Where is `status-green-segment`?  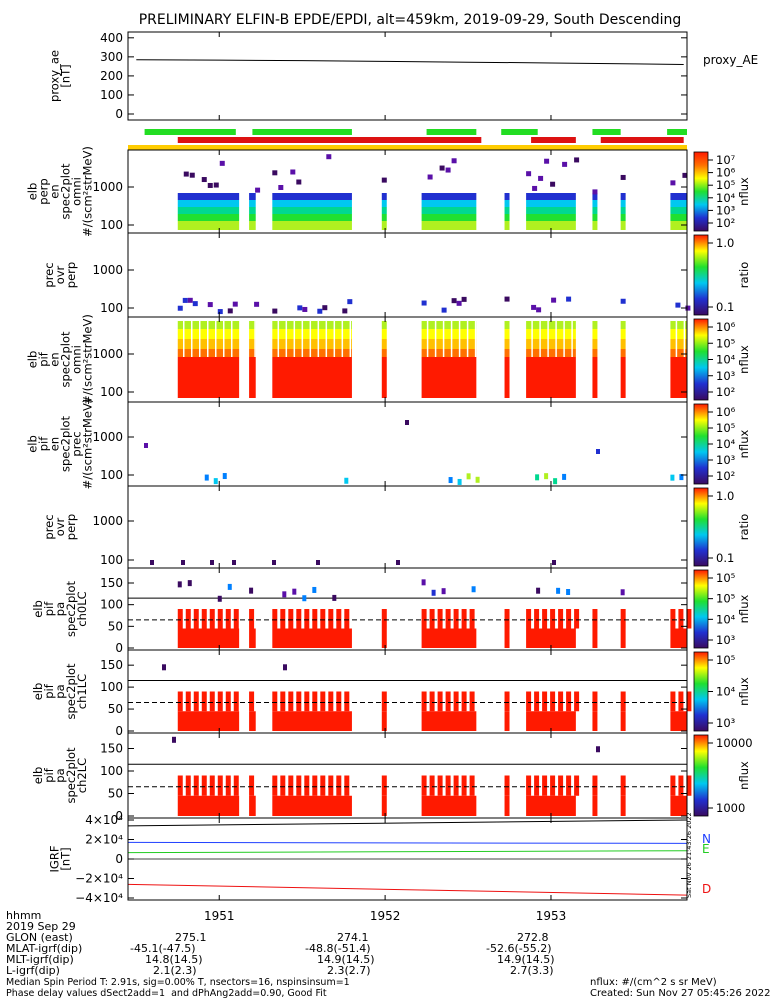 status-green-segment is located at coordinates (190, 132).